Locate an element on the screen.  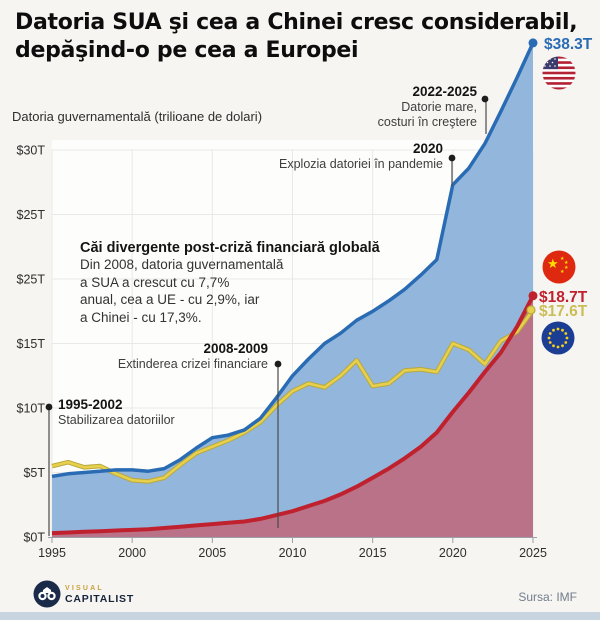
china-debt-value-label: $18.7T is located at coordinates (563, 297).